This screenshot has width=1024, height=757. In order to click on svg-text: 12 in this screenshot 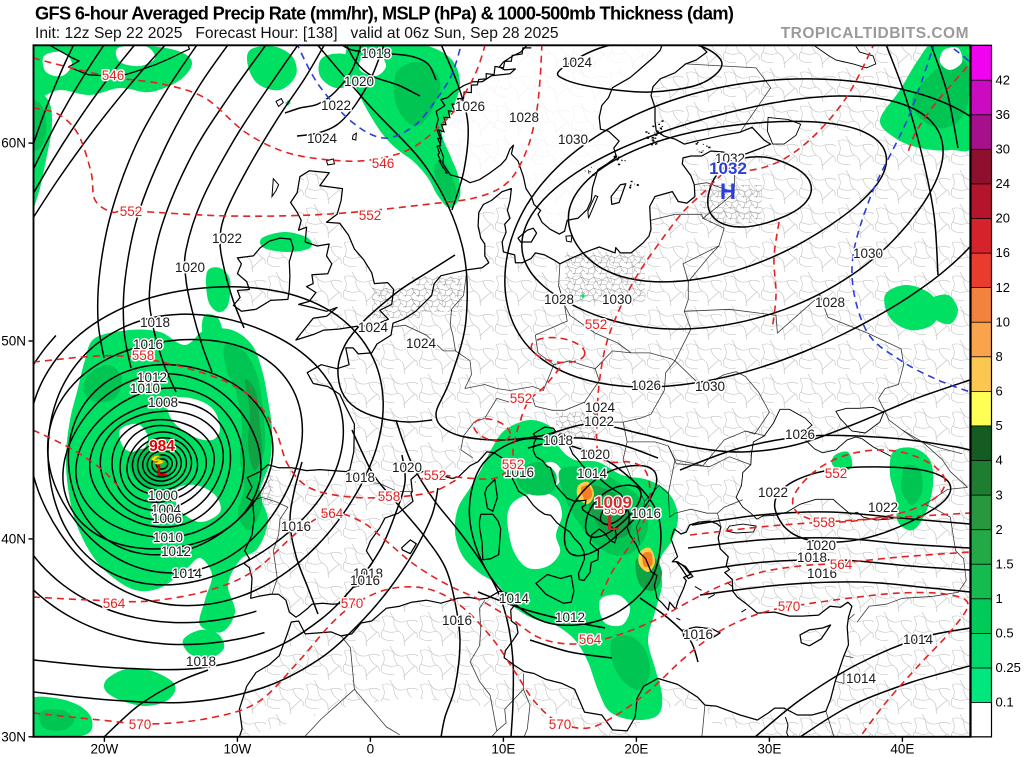, I will do `click(1003, 287)`.